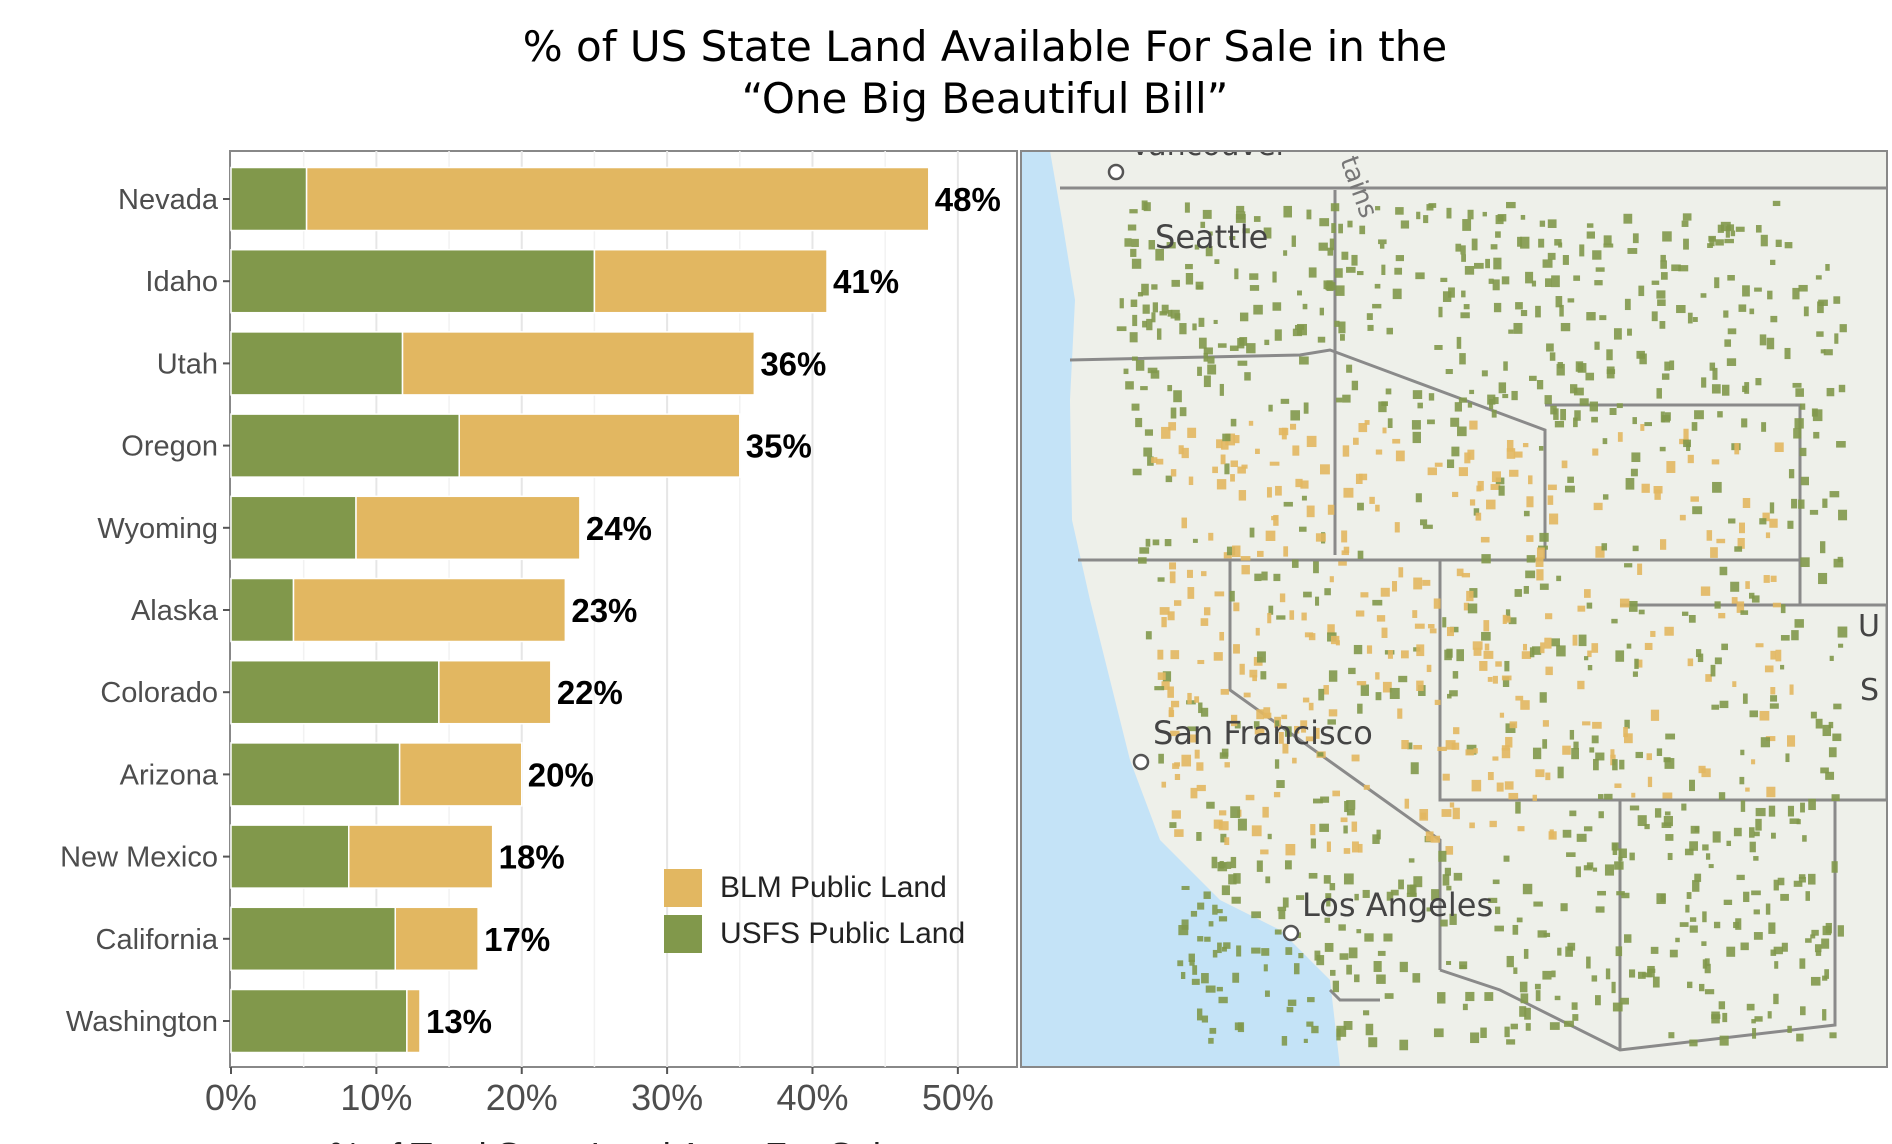  I want to click on bar-blm-new-mexico, so click(421, 856).